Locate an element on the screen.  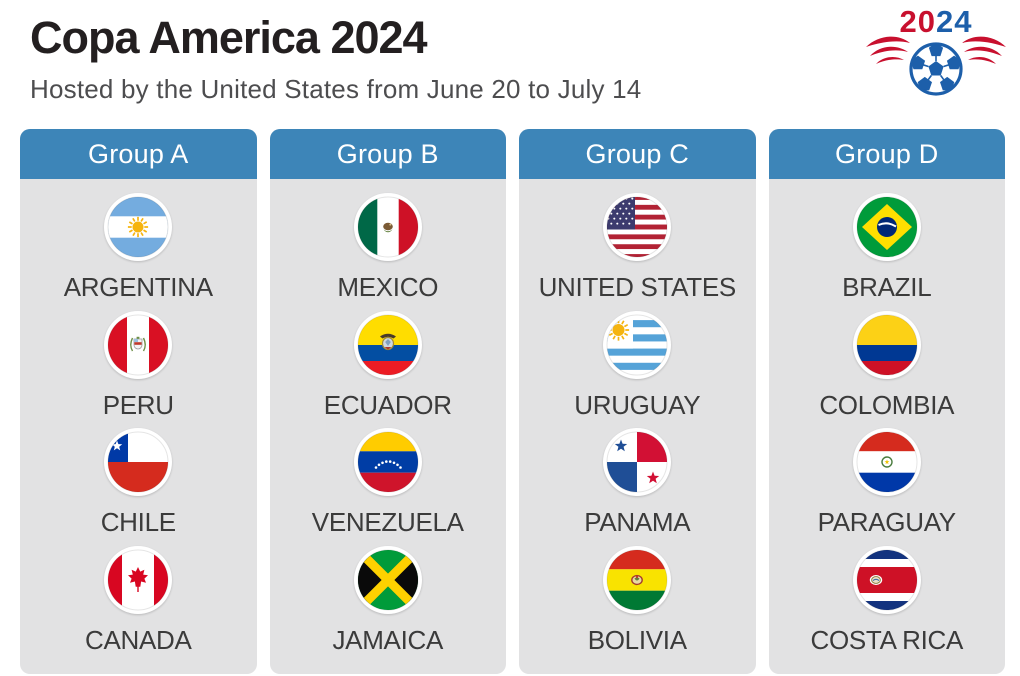
team-name: COSTA RICA is located at coordinates (887, 640).